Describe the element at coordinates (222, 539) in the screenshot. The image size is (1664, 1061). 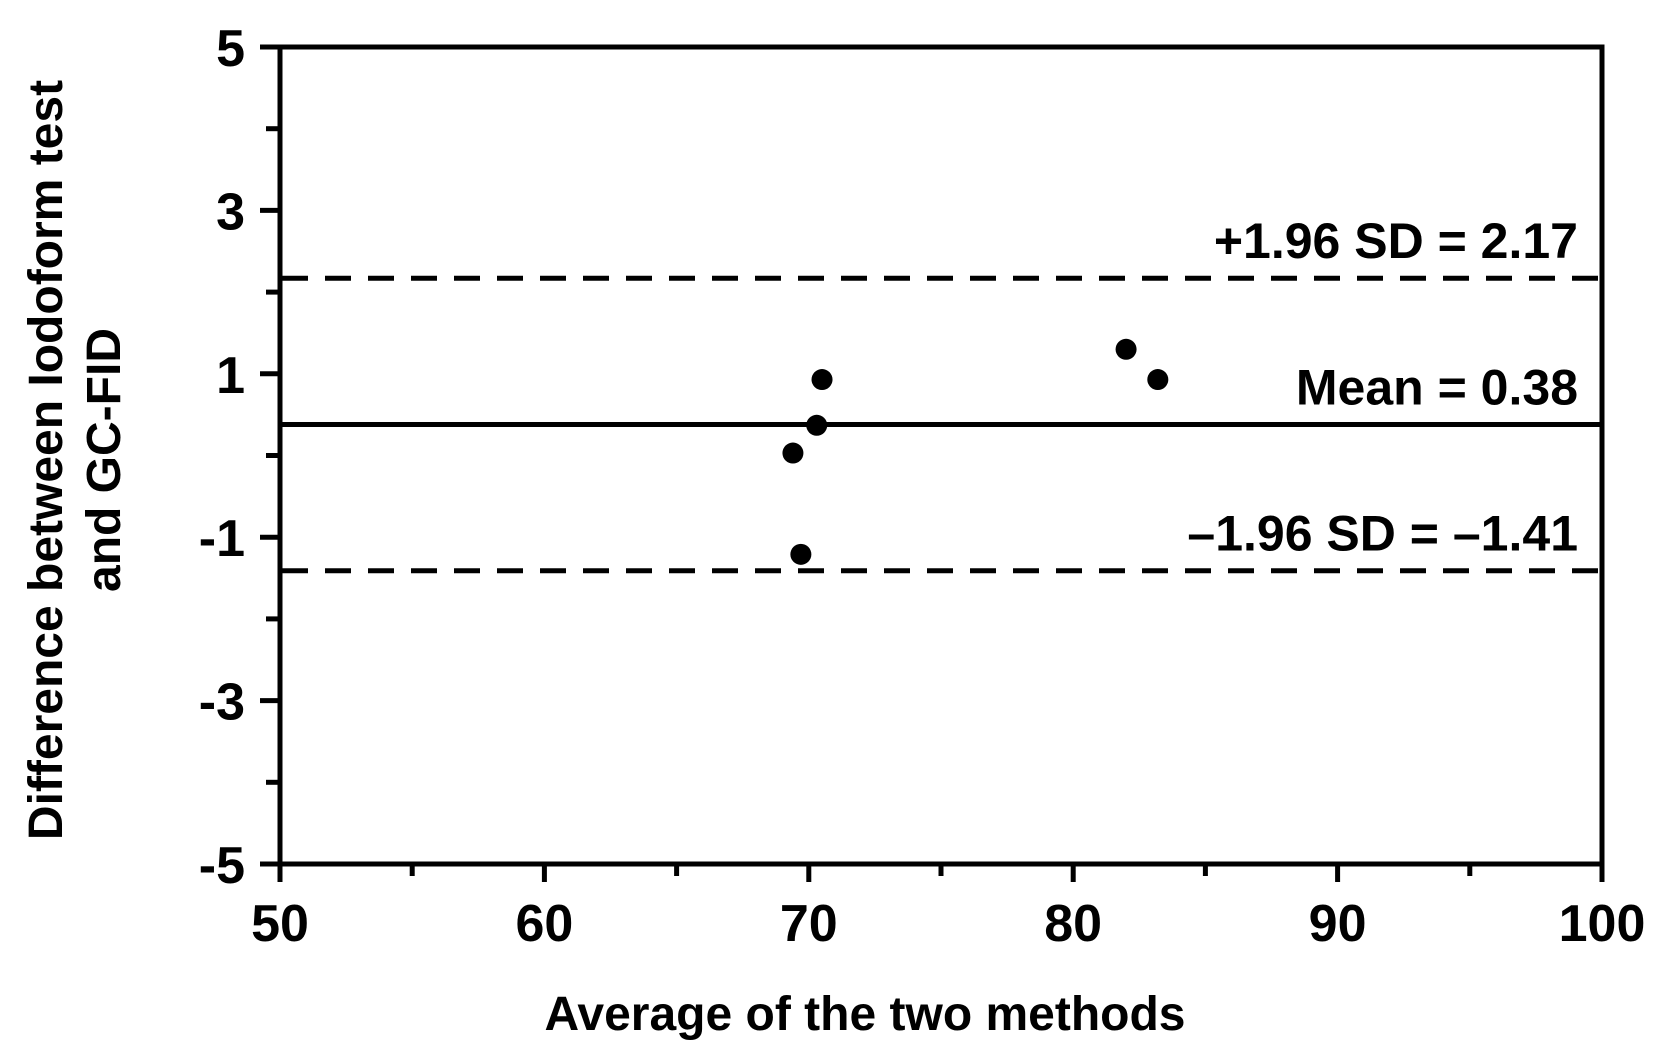
I see `y-axis-tick-label: -1` at that location.